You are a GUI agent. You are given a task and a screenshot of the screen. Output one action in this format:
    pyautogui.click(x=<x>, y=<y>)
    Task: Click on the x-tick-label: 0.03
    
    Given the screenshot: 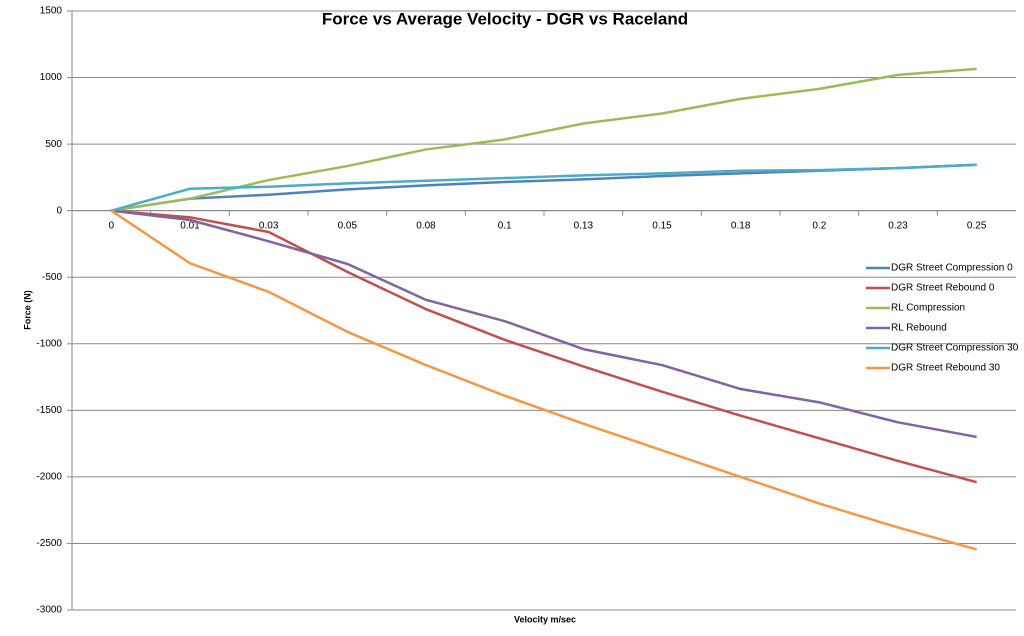 What is the action you would take?
    pyautogui.click(x=269, y=225)
    